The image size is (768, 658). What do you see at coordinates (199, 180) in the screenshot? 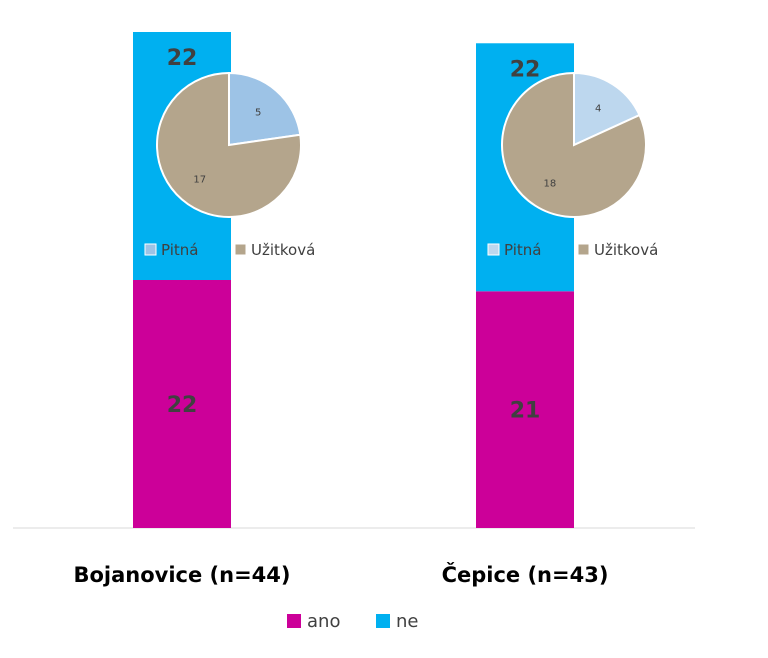
I see `pie-0-slice-label-1: 17` at bounding box center [199, 180].